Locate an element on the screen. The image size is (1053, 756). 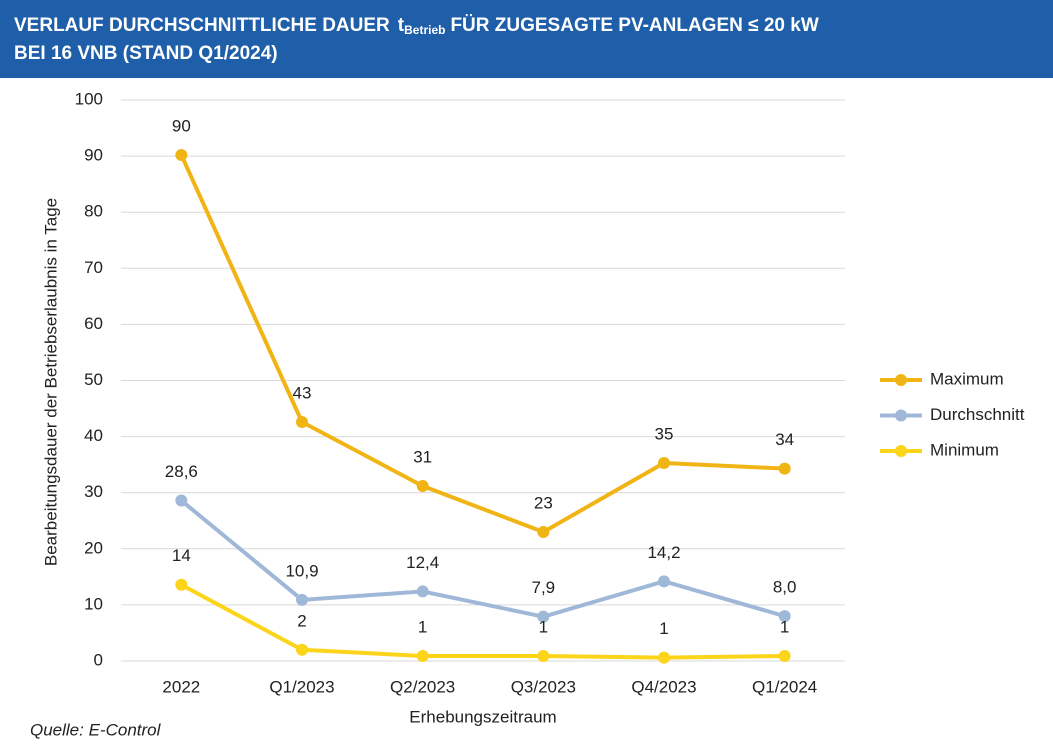
title: t is located at coordinates (401, 25).